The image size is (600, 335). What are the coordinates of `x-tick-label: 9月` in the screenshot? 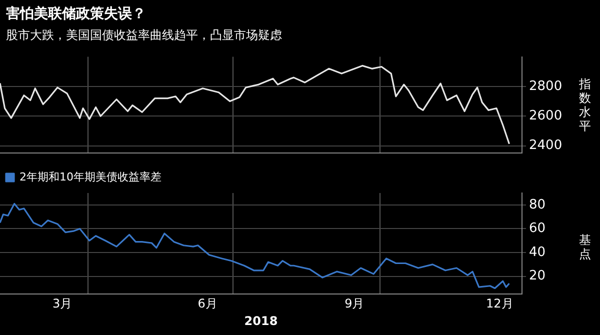 It's located at (354, 303).